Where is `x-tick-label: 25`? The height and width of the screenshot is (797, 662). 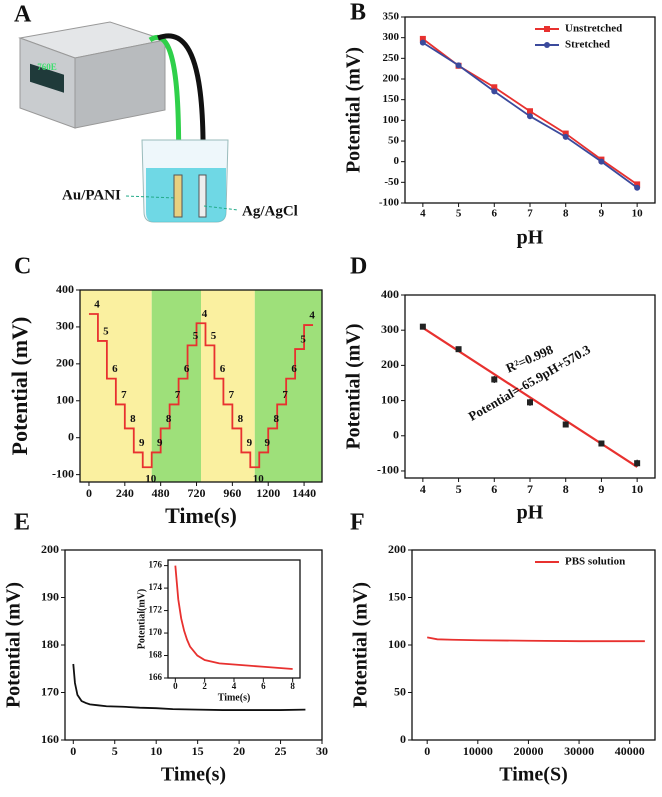 x-tick-label: 25 is located at coordinates (281, 751).